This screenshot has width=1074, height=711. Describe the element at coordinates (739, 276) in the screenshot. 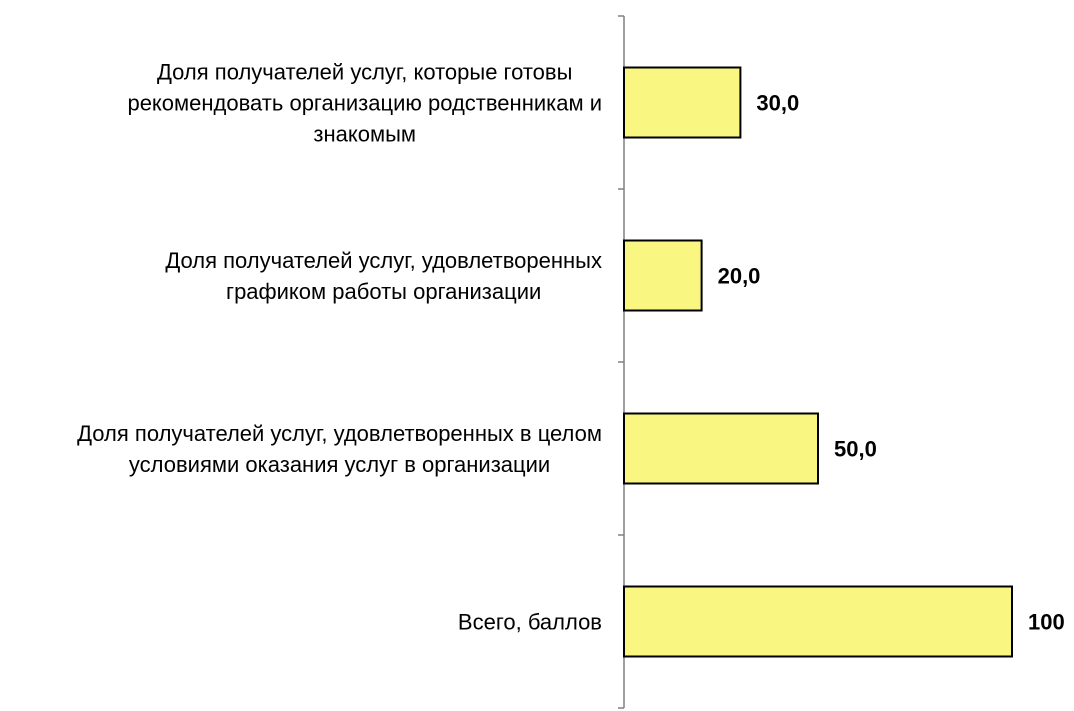

I see `bar-value-label: 20,0` at that location.